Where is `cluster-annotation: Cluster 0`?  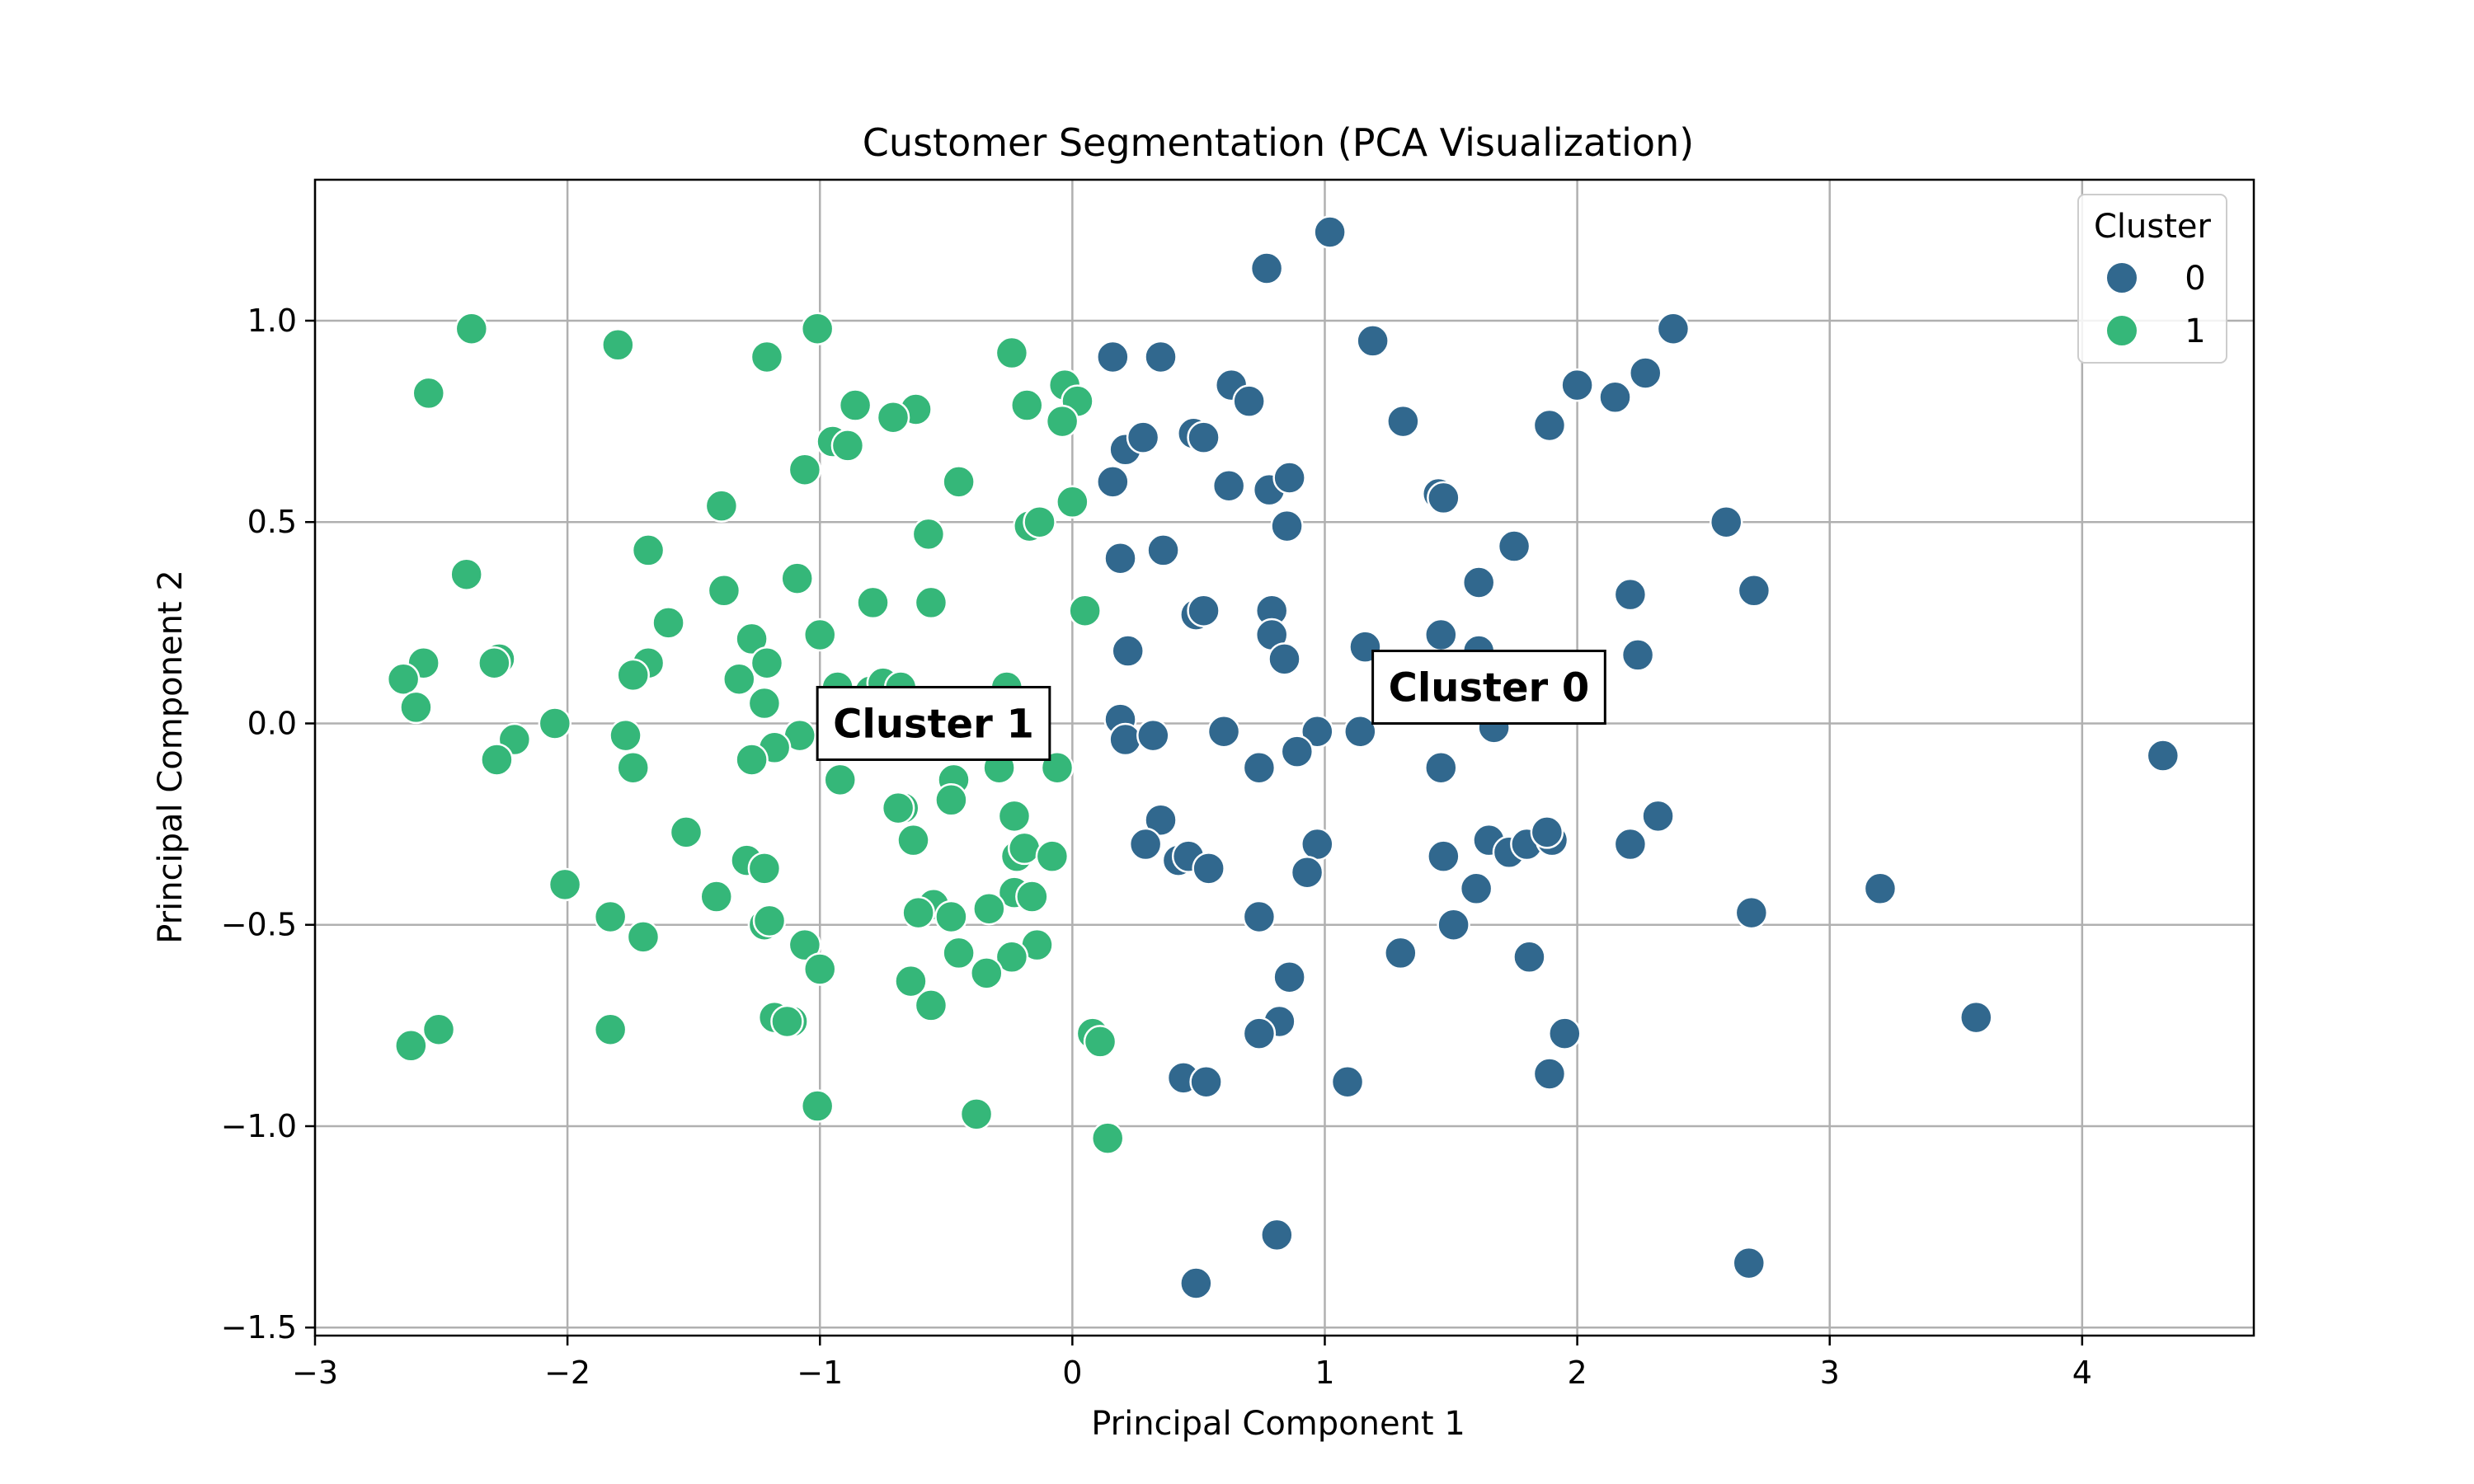 cluster-annotation: Cluster 0 is located at coordinates (1488, 688).